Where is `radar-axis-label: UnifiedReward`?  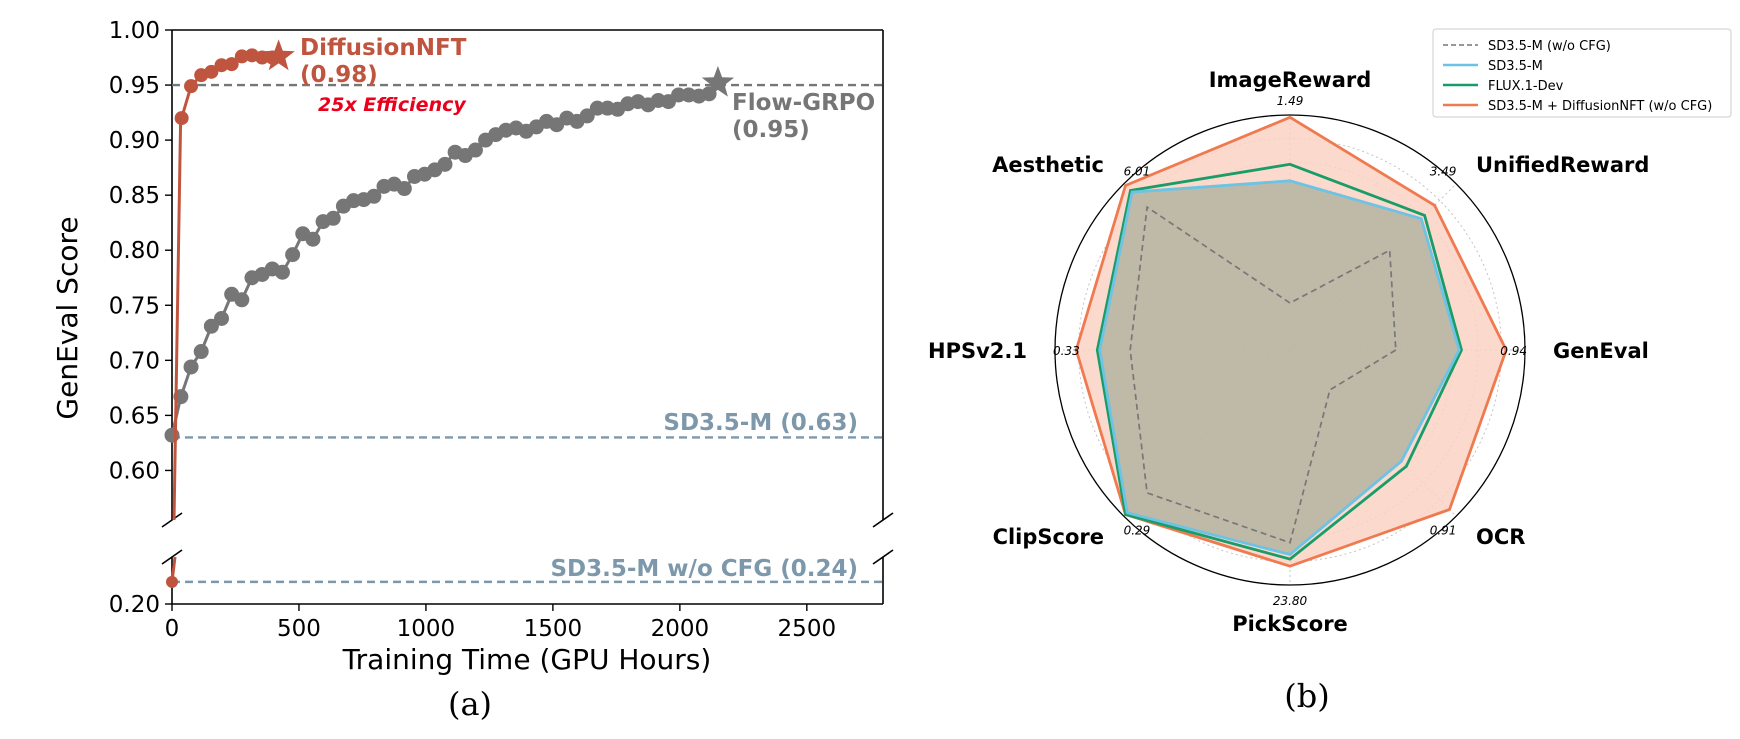
radar-axis-label: UnifiedReward is located at coordinates (1562, 165).